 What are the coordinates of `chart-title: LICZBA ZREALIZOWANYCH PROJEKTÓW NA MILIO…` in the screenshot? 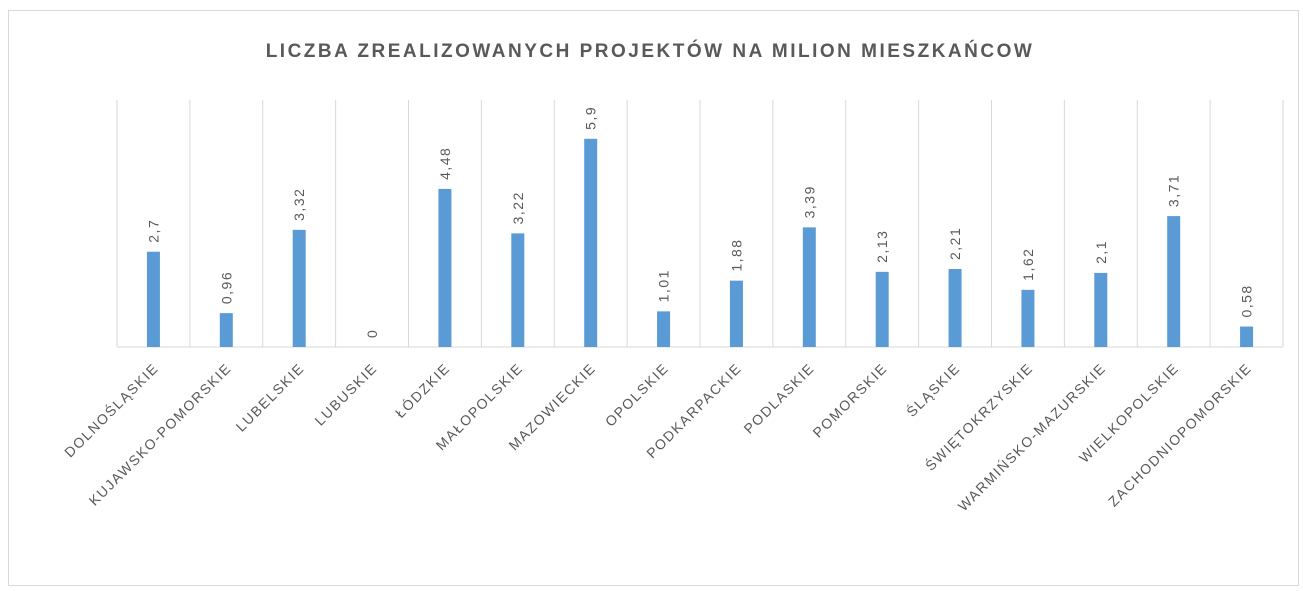 It's located at (650, 51).